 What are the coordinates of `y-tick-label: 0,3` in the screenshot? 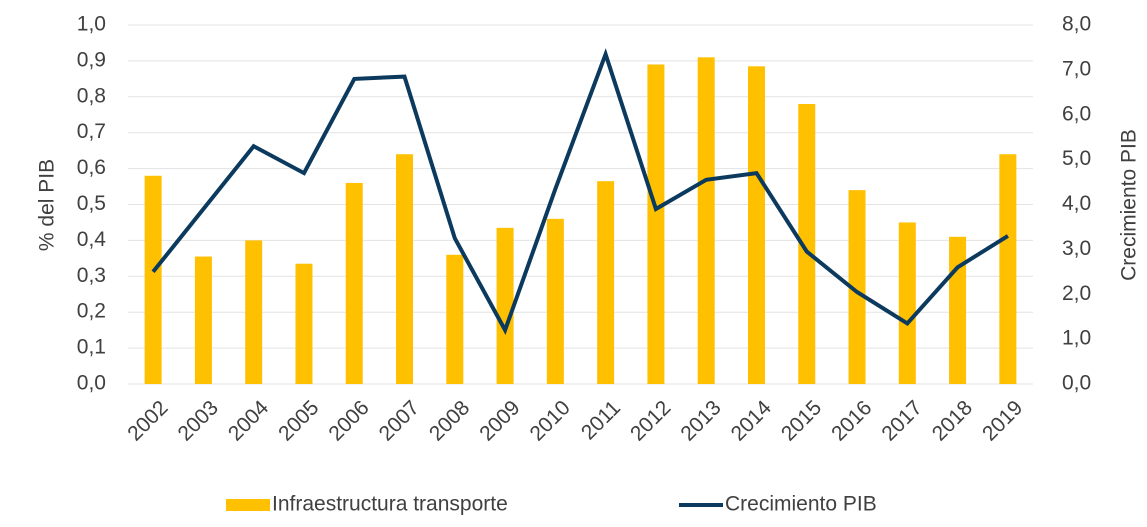 It's located at (91, 275).